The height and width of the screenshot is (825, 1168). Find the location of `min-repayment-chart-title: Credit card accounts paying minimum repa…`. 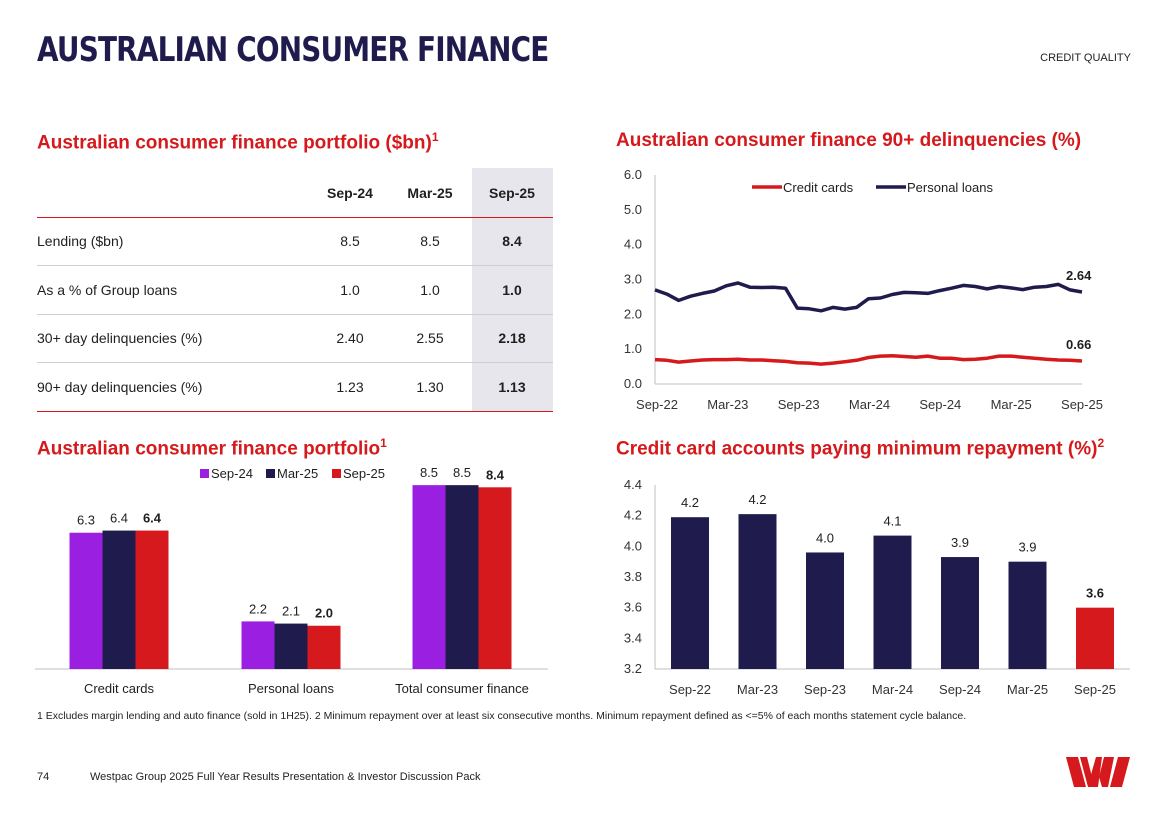

min-repayment-chart-title: Credit card accounts paying minimum repa… is located at coordinates (860, 448).